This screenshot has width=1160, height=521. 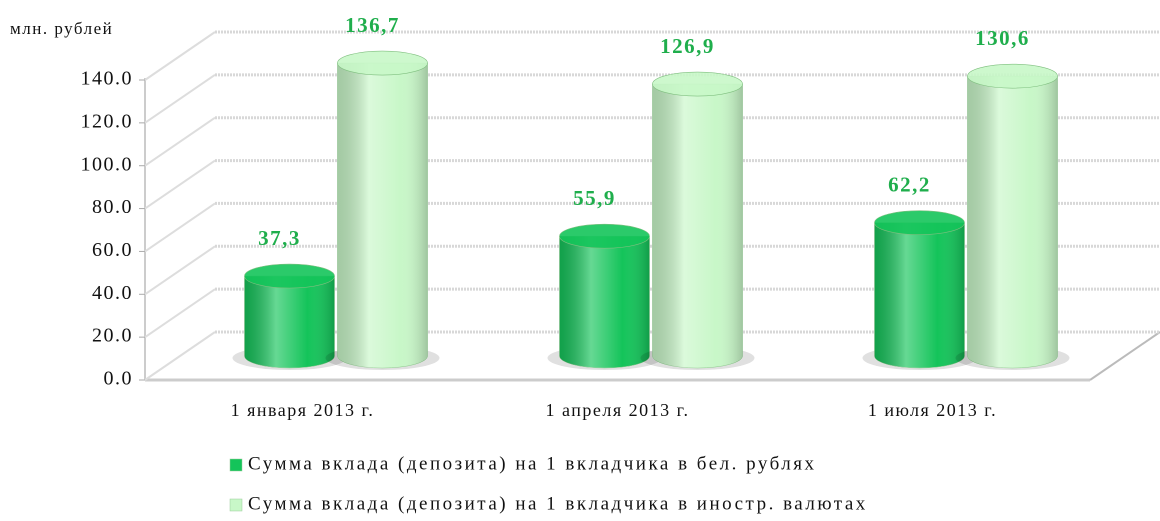 What do you see at coordinates (112, 293) in the screenshot?
I see `y-tick-label: 40.0` at bounding box center [112, 293].